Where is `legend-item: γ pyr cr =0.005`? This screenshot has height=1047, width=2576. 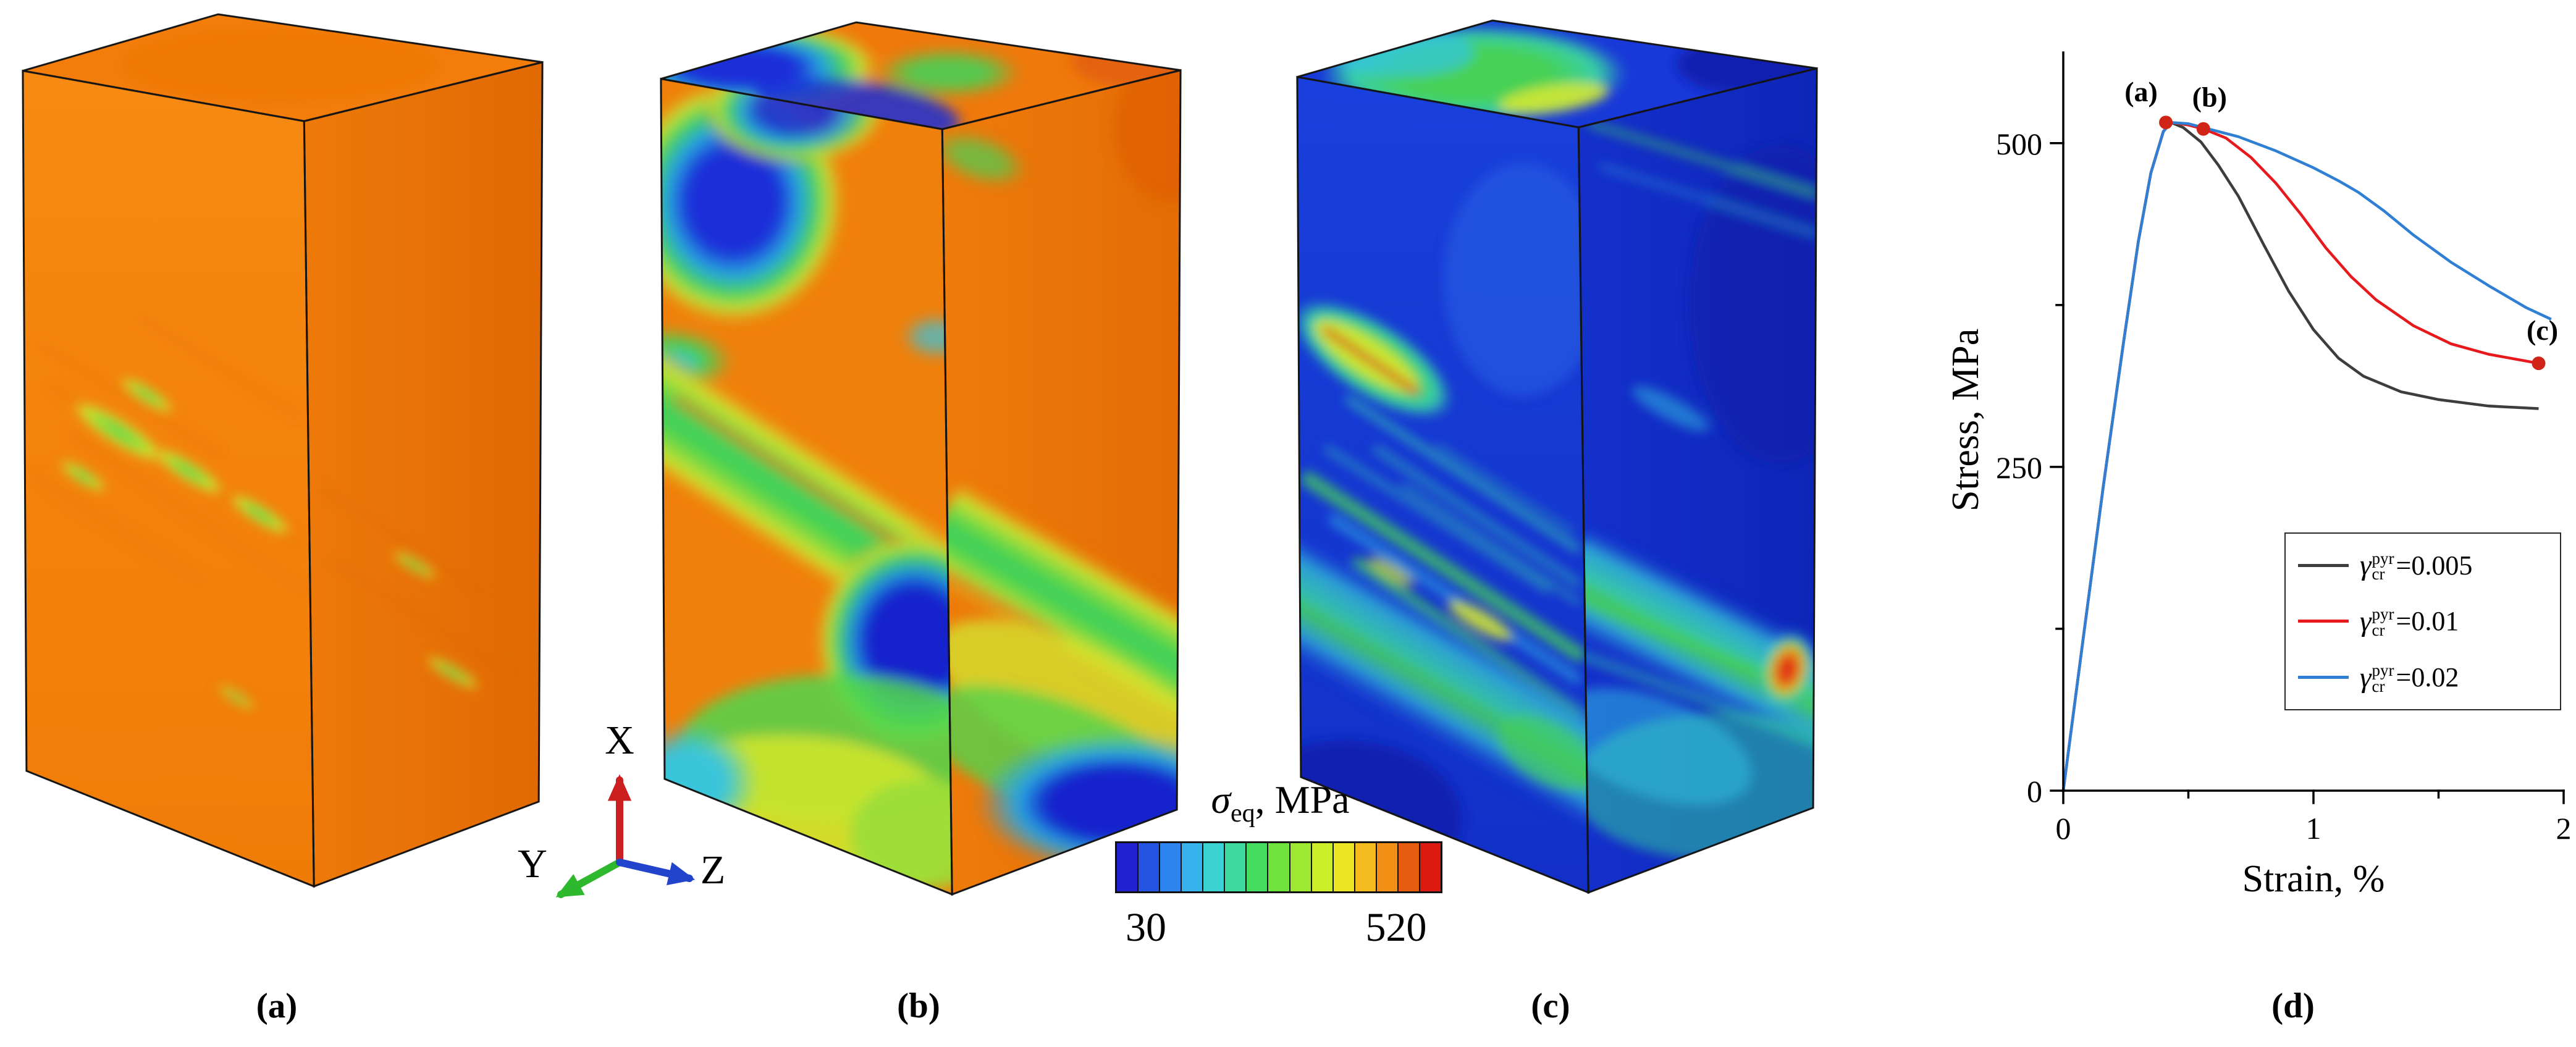
legend-item: γ pyr cr =0.005 is located at coordinates (2423, 565).